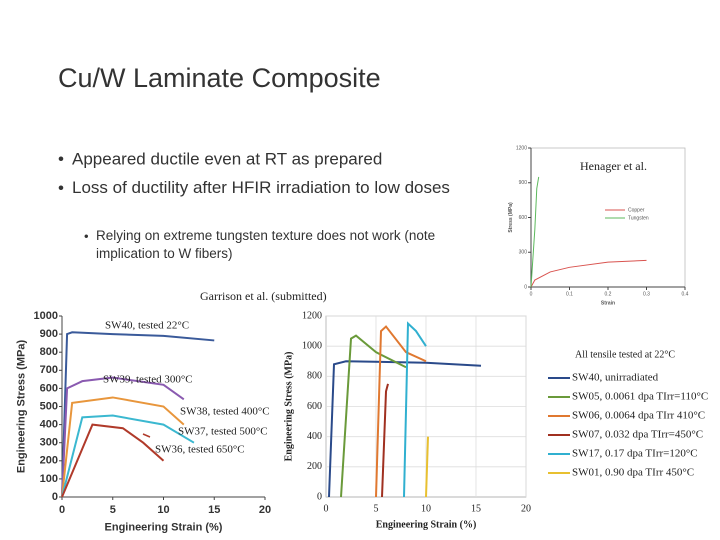 Image resolution: width=720 pixels, height=540 pixels. What do you see at coordinates (200, 450) in the screenshot?
I see `series-annotation: SW36, tested 650°C` at bounding box center [200, 450].